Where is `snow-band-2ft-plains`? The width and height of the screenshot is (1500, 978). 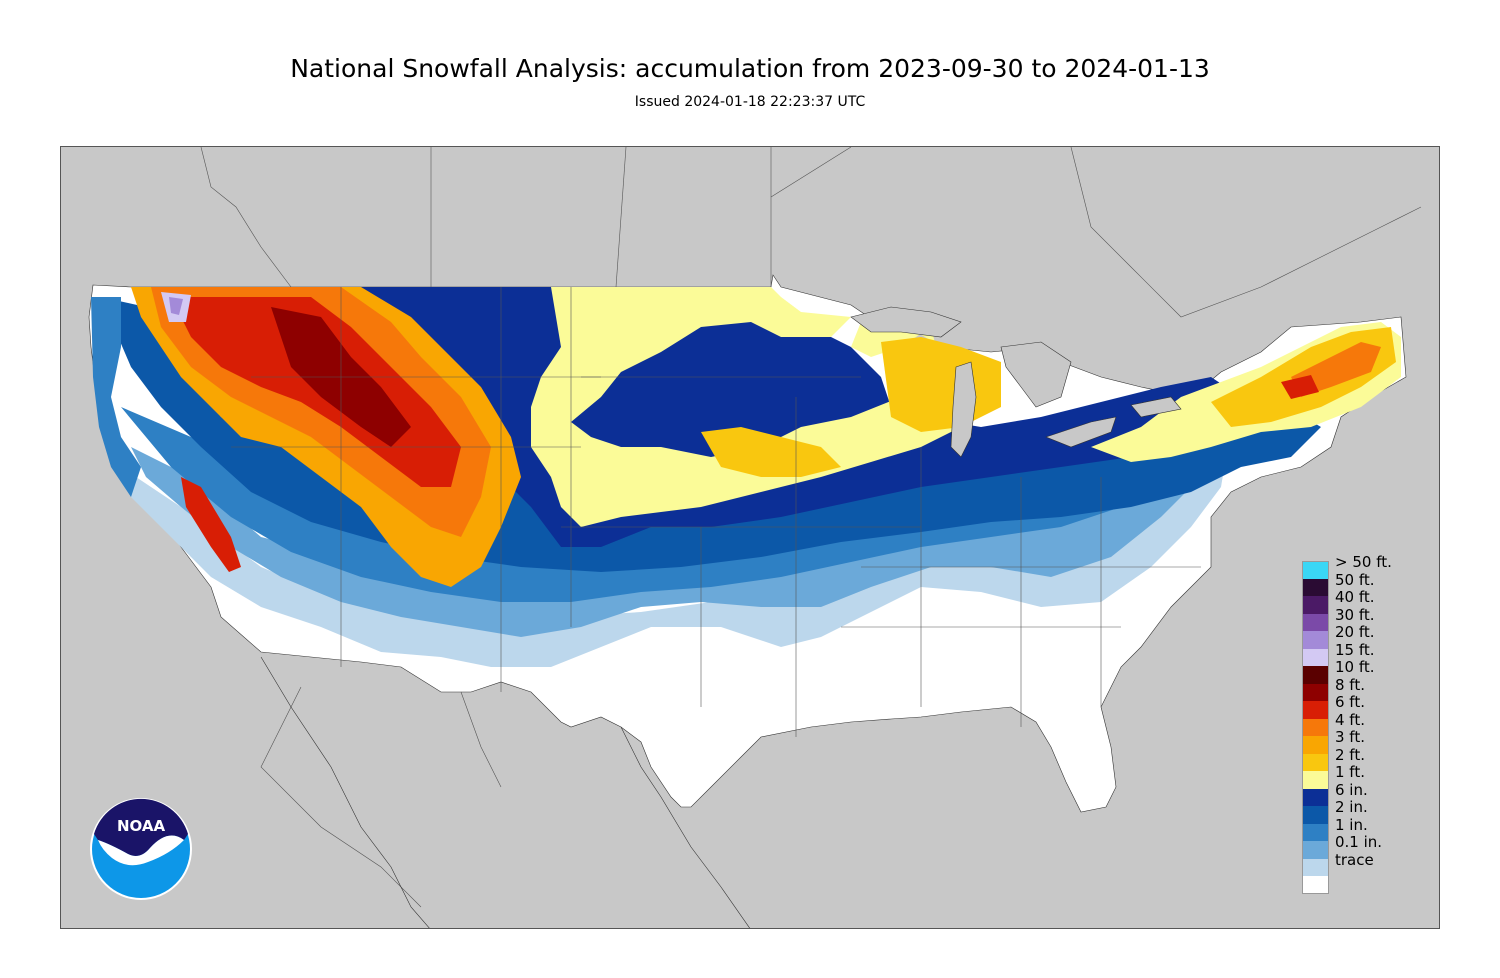 snow-band-2ft-plains is located at coordinates (771, 452).